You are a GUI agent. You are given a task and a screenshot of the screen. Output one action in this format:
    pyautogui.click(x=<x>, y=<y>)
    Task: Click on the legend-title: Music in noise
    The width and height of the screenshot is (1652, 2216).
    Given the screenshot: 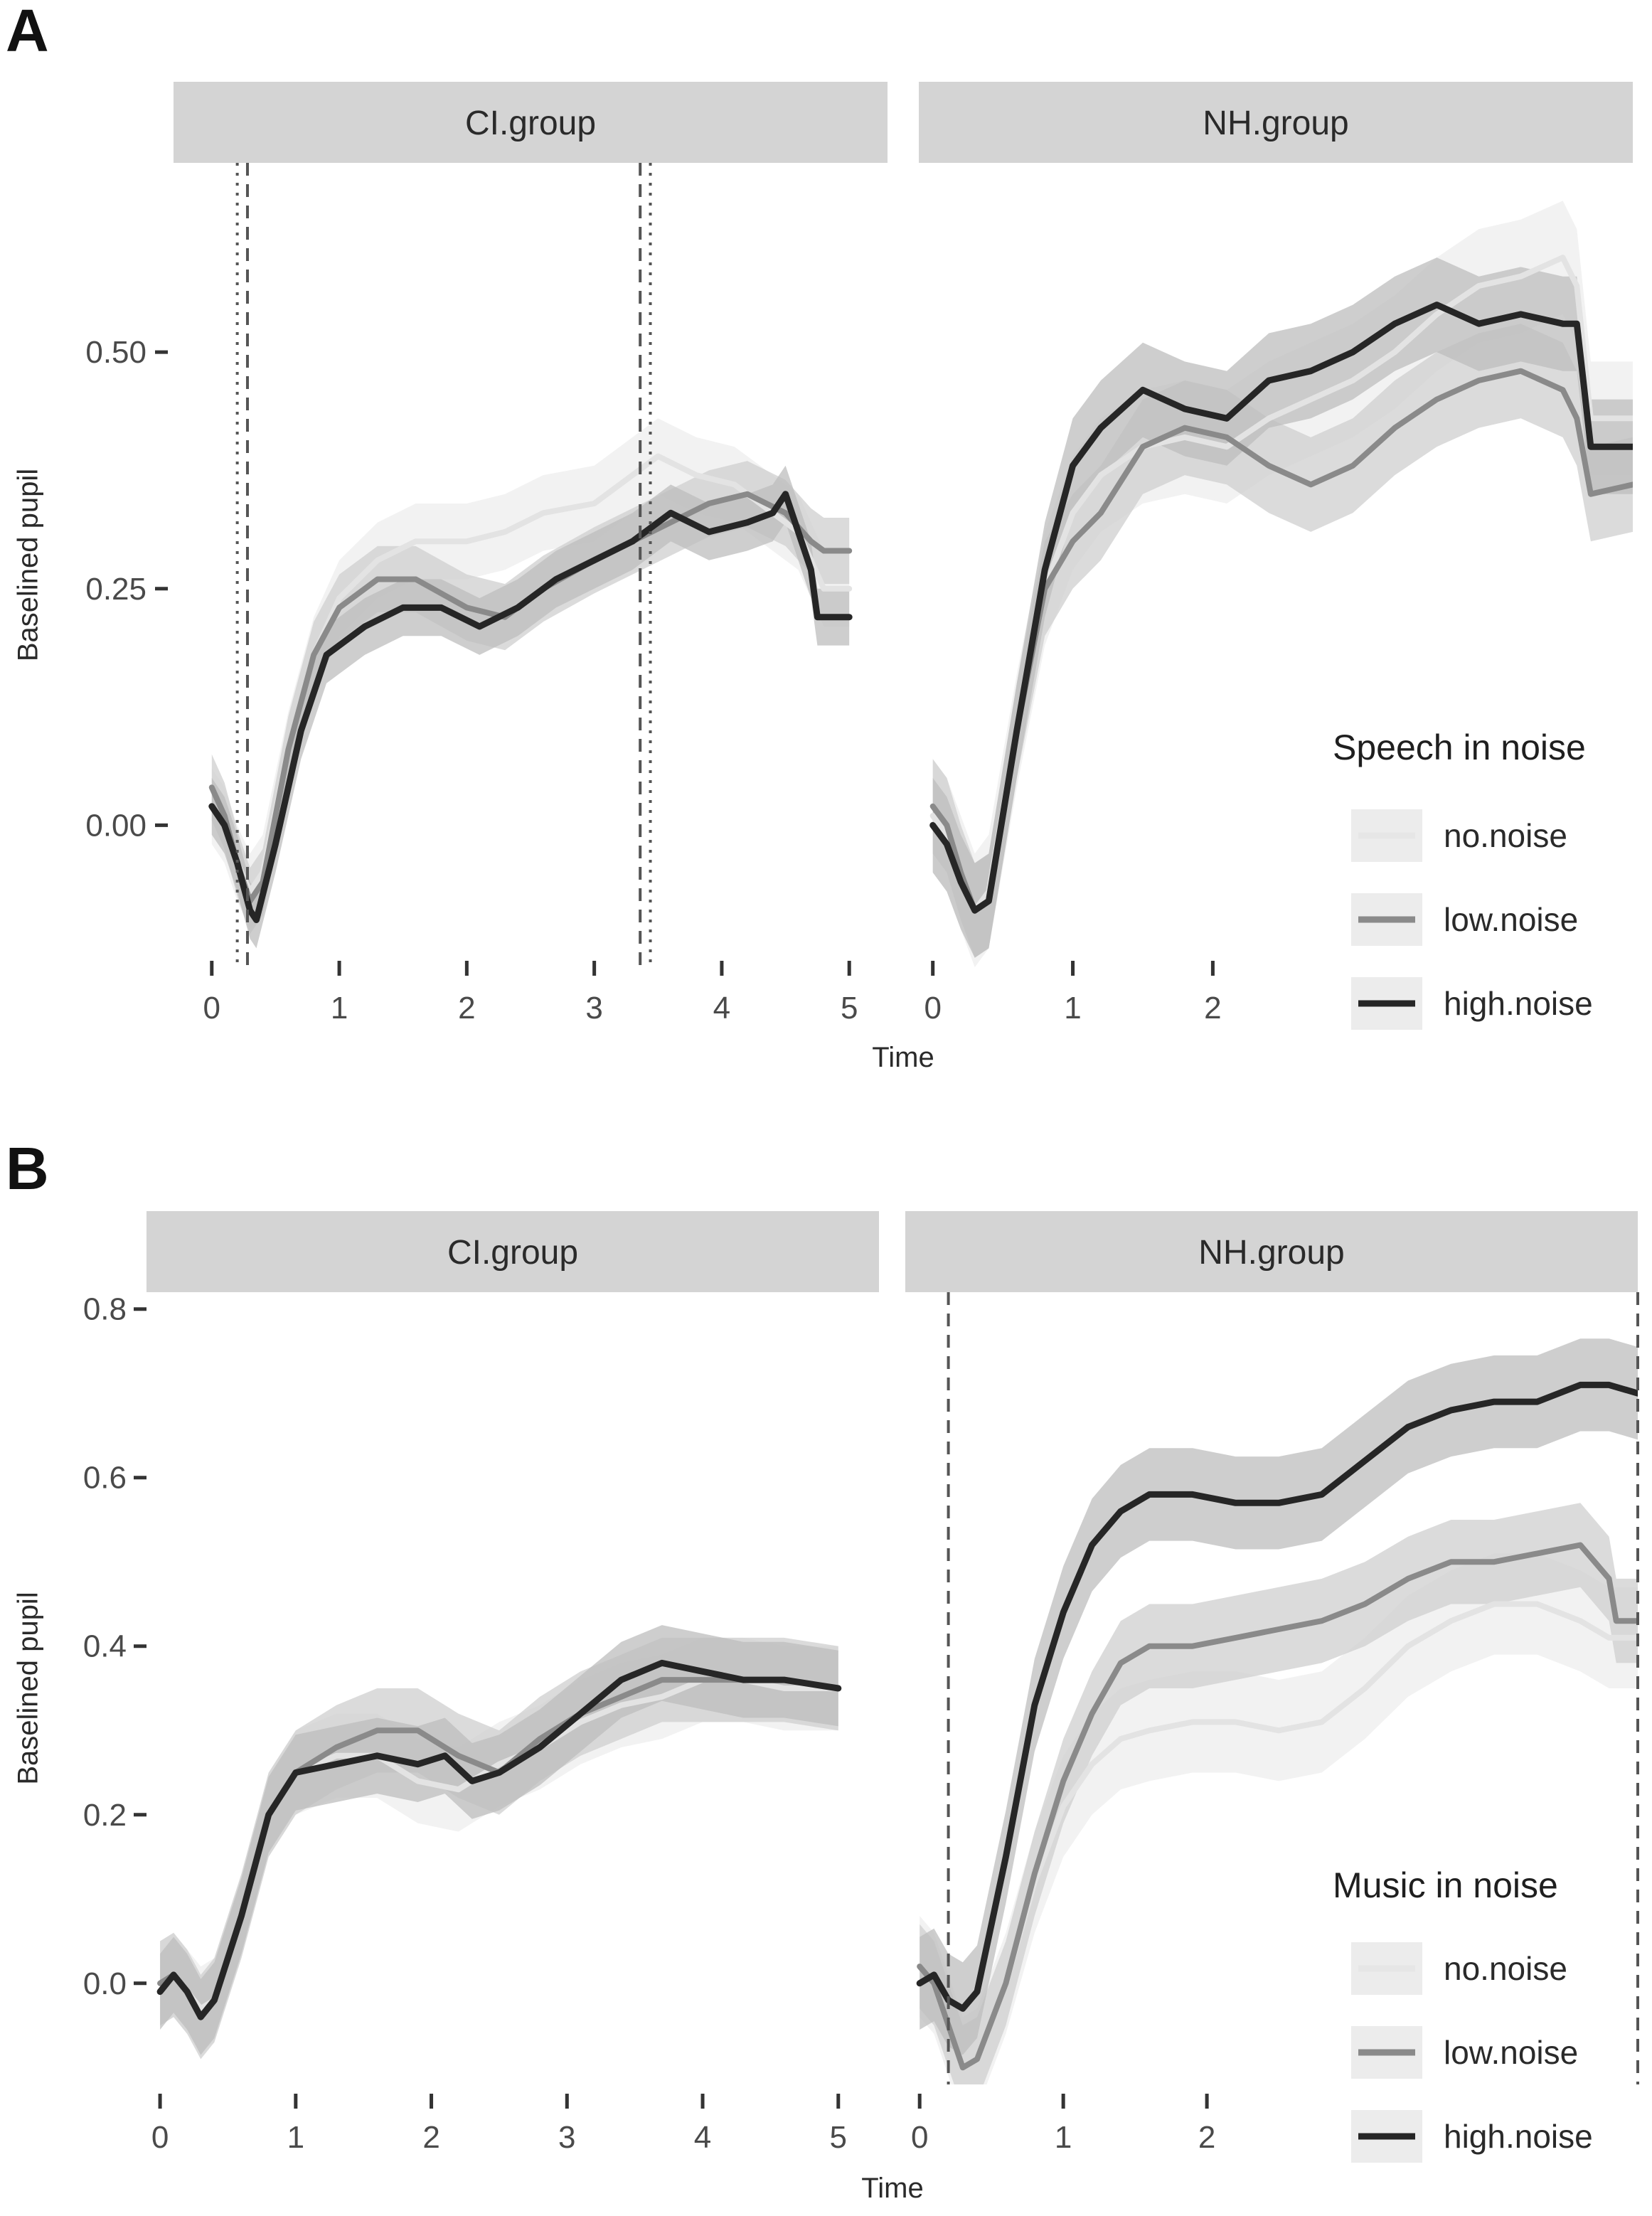 What is the action you would take?
    pyautogui.click(x=1445, y=1885)
    